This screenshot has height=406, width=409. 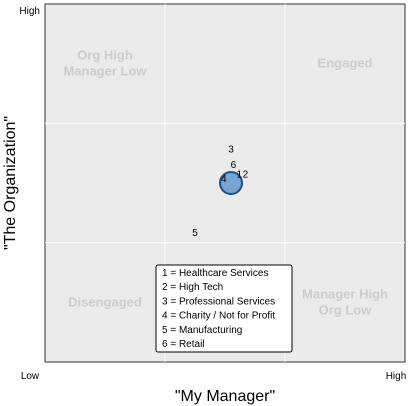 I want to click on quadrant-label-top-right: Engaged, so click(x=345, y=63).